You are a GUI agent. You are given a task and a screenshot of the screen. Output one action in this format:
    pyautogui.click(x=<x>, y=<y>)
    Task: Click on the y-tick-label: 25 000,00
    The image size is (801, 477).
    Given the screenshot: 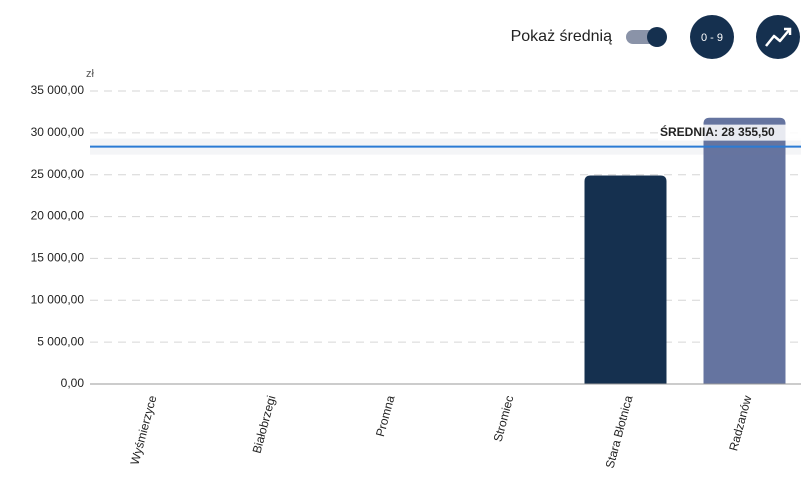 What is the action you would take?
    pyautogui.click(x=58, y=174)
    